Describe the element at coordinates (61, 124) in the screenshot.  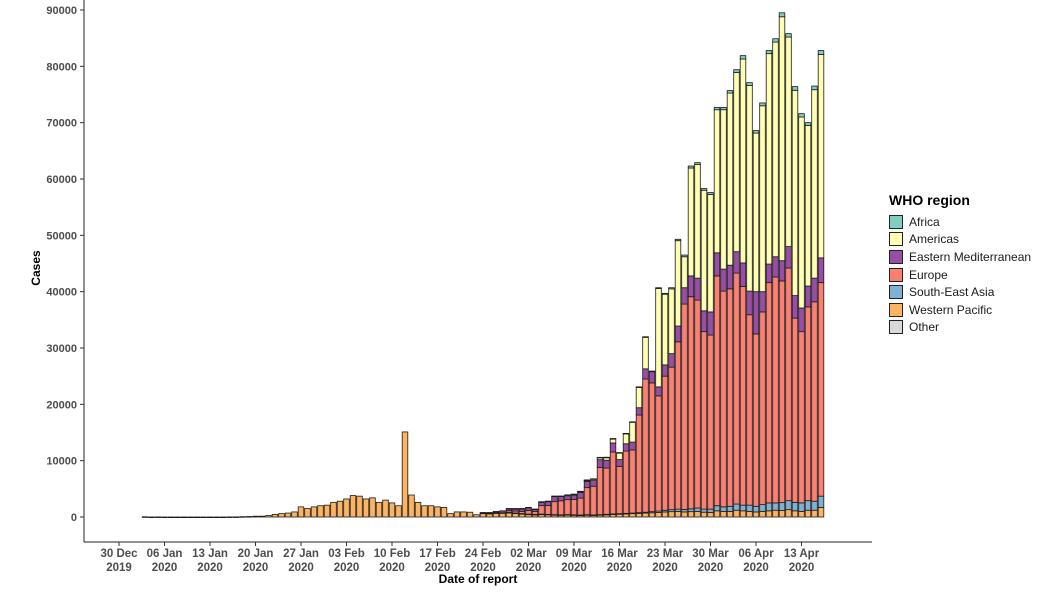
I see `y-tick-label: 70000` at that location.